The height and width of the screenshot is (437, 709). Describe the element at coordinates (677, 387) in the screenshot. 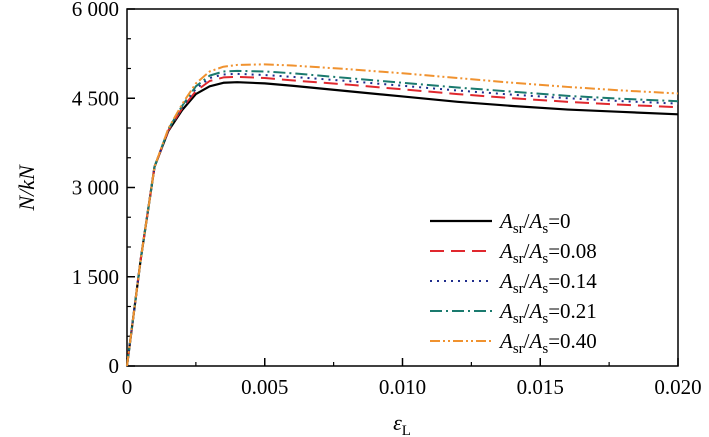

I see `x-tick-label: 0.020` at that location.